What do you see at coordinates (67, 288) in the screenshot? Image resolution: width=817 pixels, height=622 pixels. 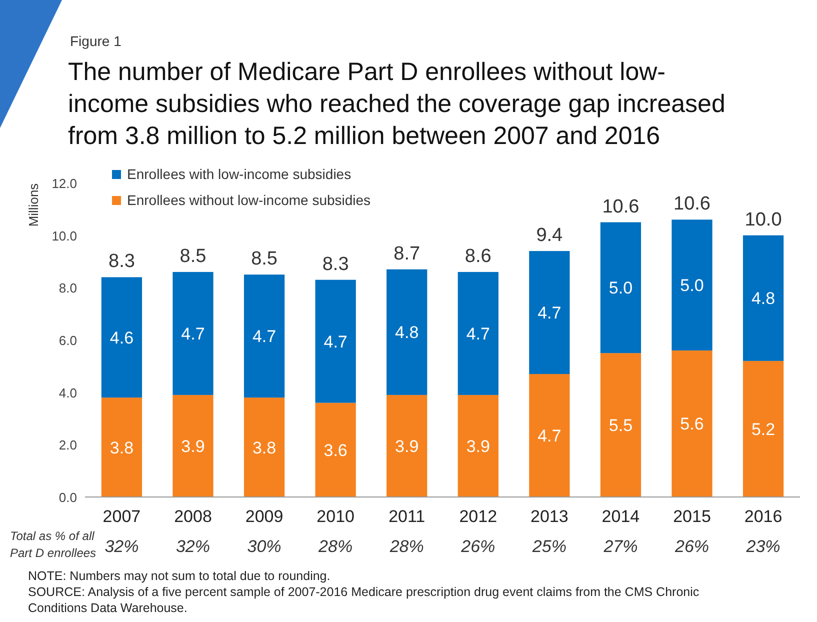 I see `y-tick-label: 8.0` at bounding box center [67, 288].